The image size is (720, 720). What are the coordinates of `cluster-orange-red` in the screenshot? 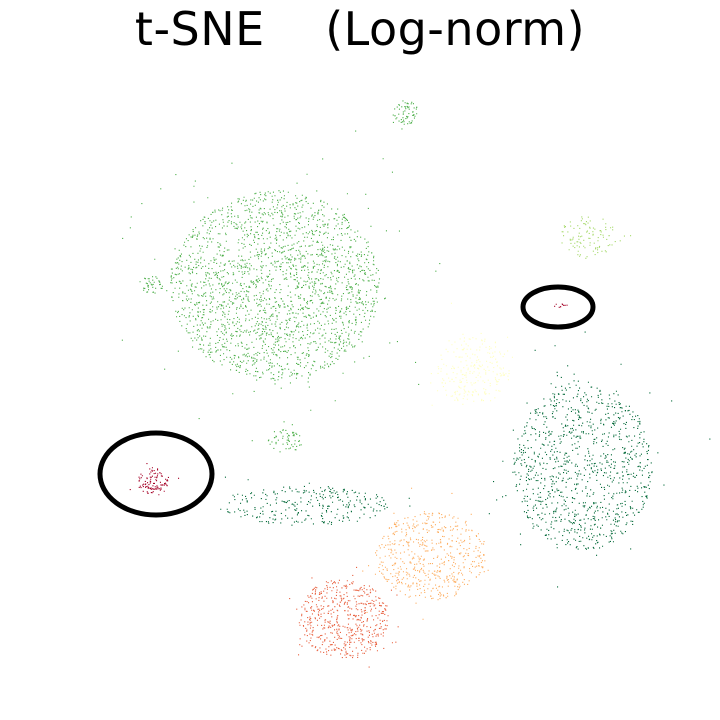 It's located at (344, 617).